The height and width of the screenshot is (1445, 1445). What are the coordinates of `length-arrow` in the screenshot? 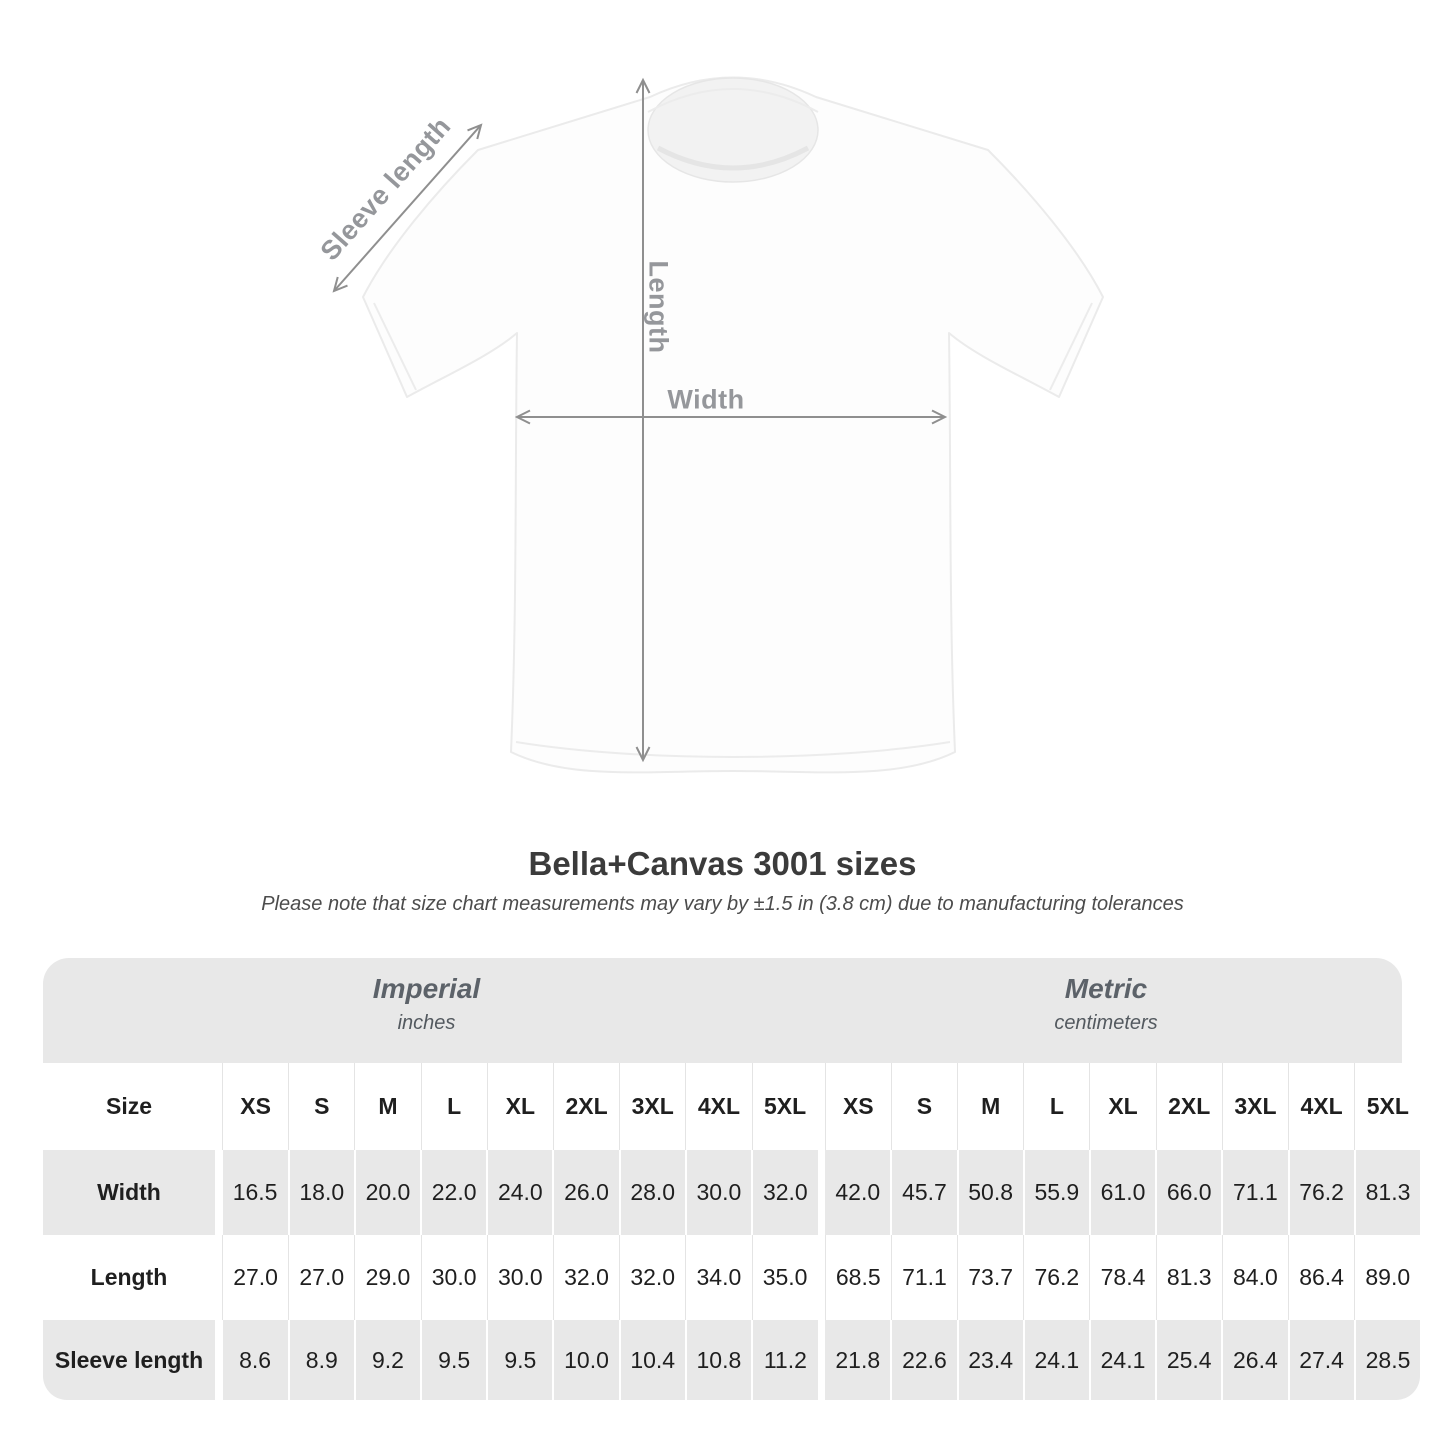 It's located at (643, 420).